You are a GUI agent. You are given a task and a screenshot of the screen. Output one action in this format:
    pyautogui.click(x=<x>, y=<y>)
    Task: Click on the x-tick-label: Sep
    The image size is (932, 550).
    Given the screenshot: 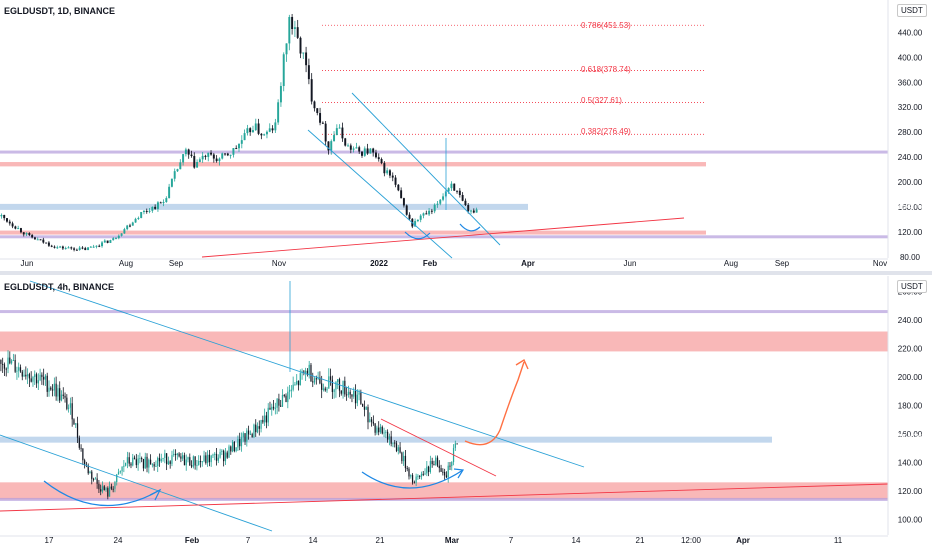 What is the action you would take?
    pyautogui.click(x=176, y=263)
    